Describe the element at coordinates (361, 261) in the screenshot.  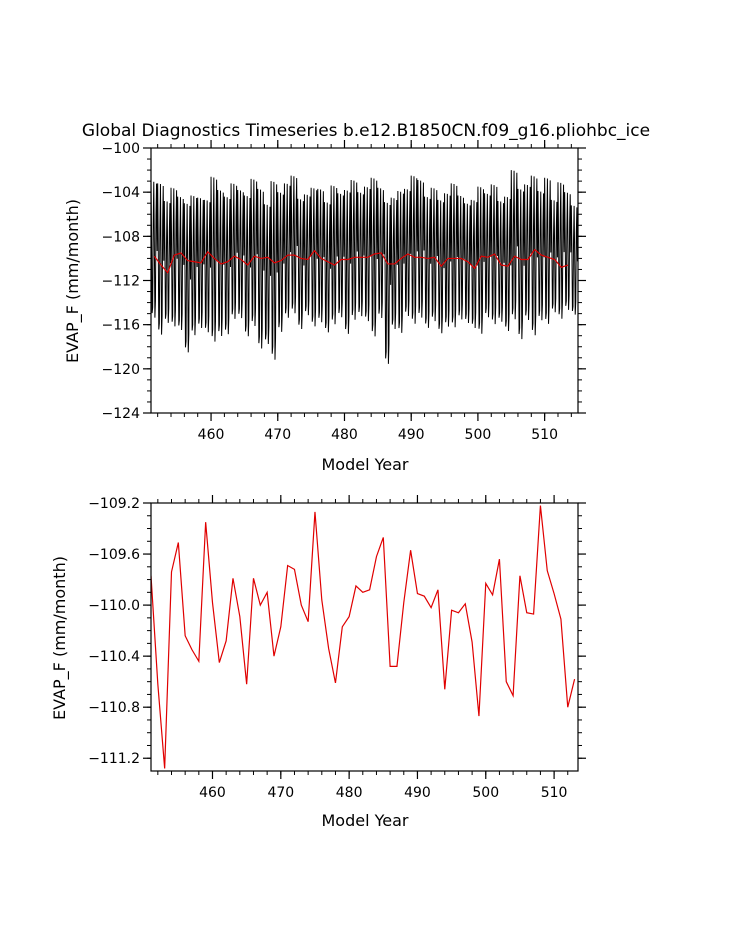
I see `series-annual-mean-line` at that location.